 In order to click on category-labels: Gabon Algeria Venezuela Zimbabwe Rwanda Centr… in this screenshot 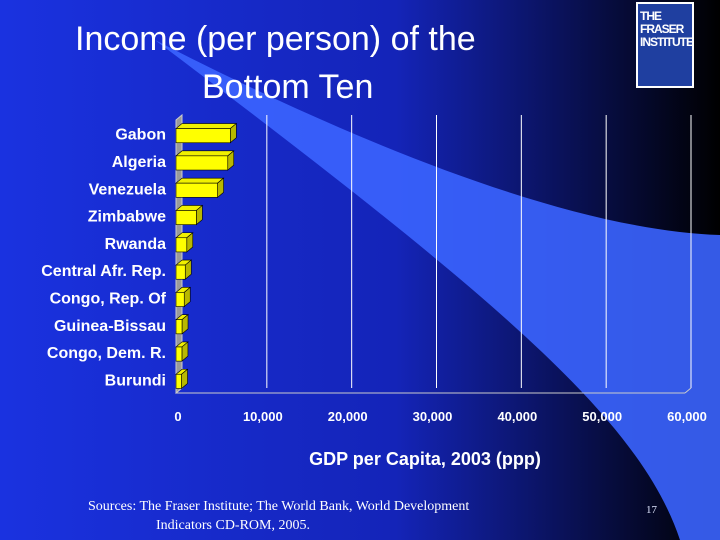, I will do `click(103, 258)`.